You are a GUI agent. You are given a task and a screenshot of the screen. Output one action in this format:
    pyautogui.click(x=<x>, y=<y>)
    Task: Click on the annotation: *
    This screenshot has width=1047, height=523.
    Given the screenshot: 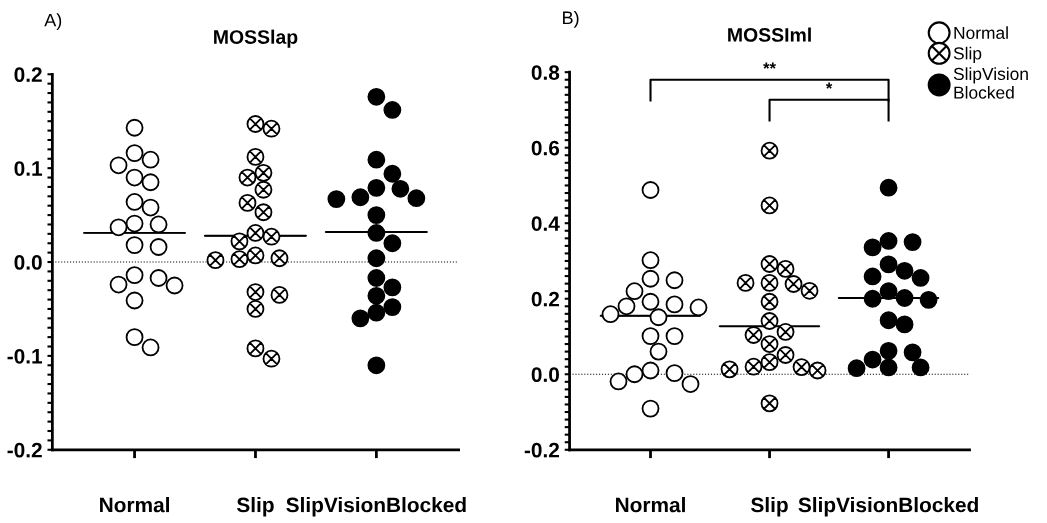 What is the action you would take?
    pyautogui.click(x=829, y=85)
    